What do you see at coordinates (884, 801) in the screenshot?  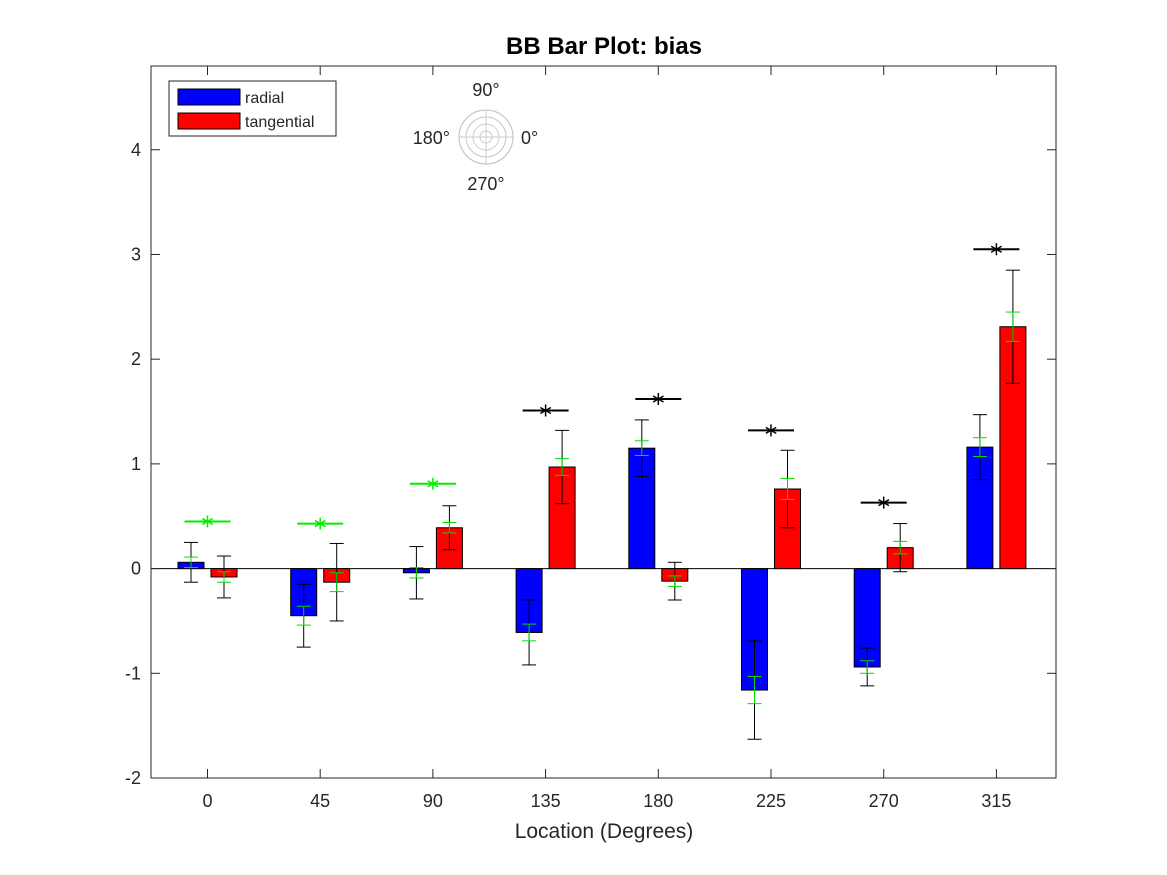 I see `x-tick-label: 270` at bounding box center [884, 801].